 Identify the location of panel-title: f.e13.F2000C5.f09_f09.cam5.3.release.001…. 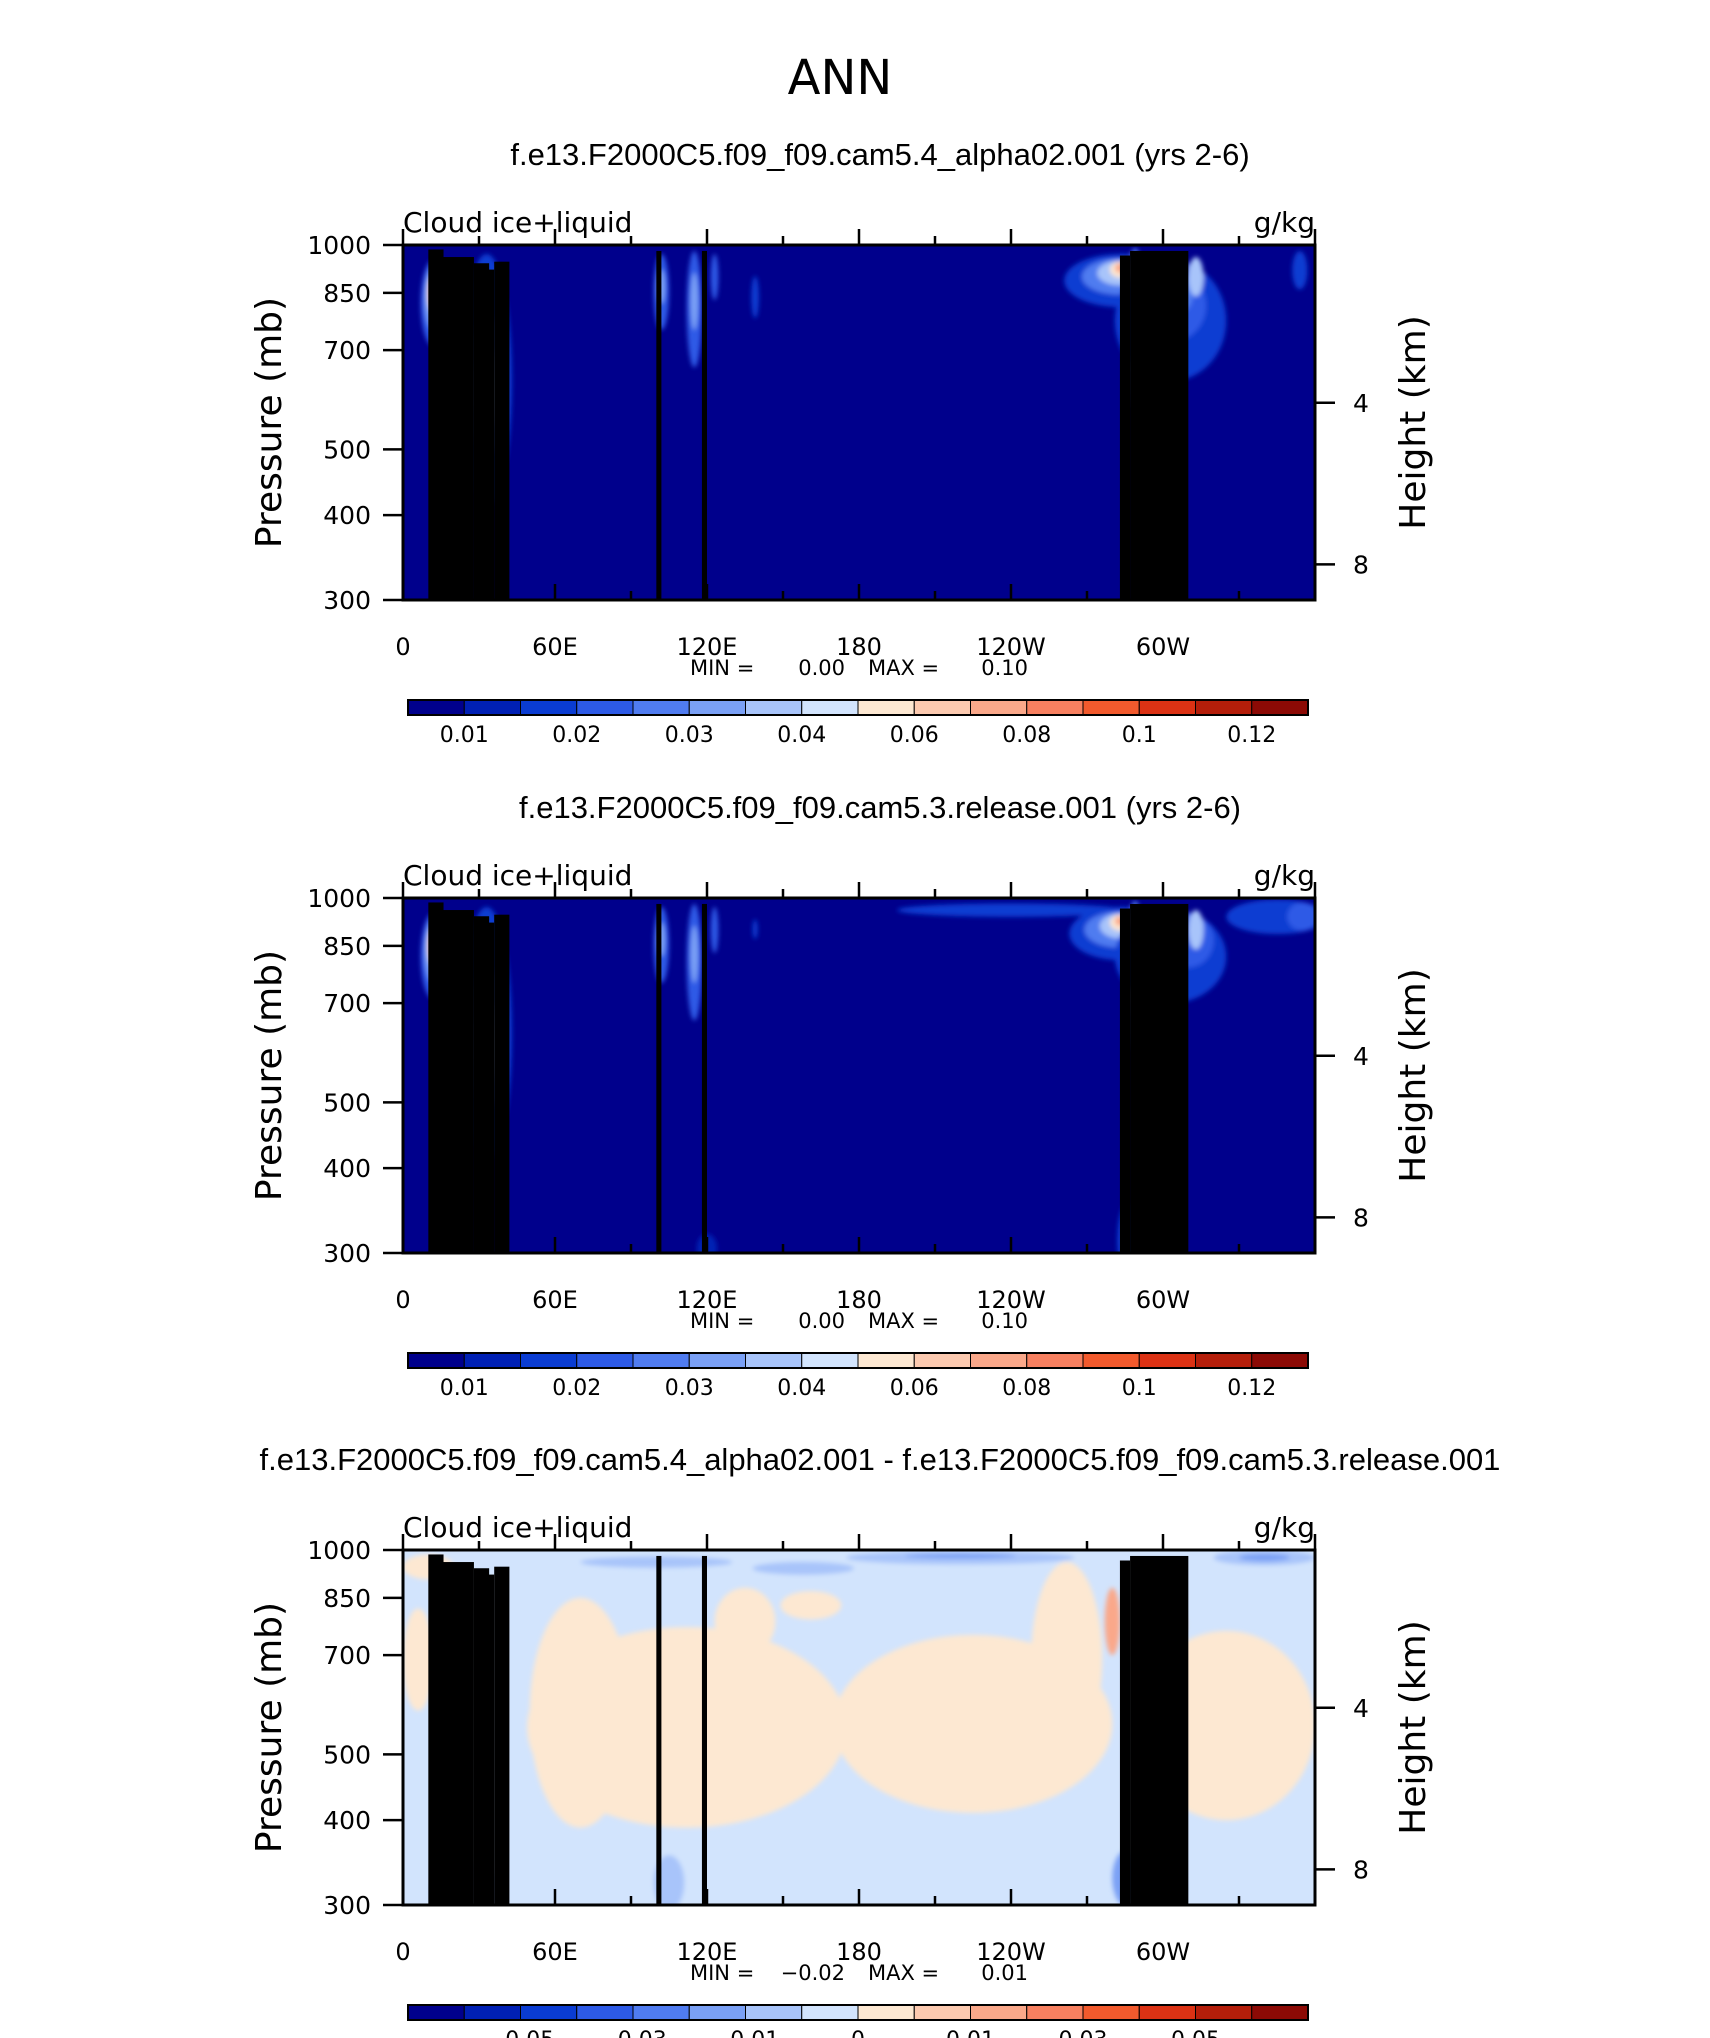
(880, 807).